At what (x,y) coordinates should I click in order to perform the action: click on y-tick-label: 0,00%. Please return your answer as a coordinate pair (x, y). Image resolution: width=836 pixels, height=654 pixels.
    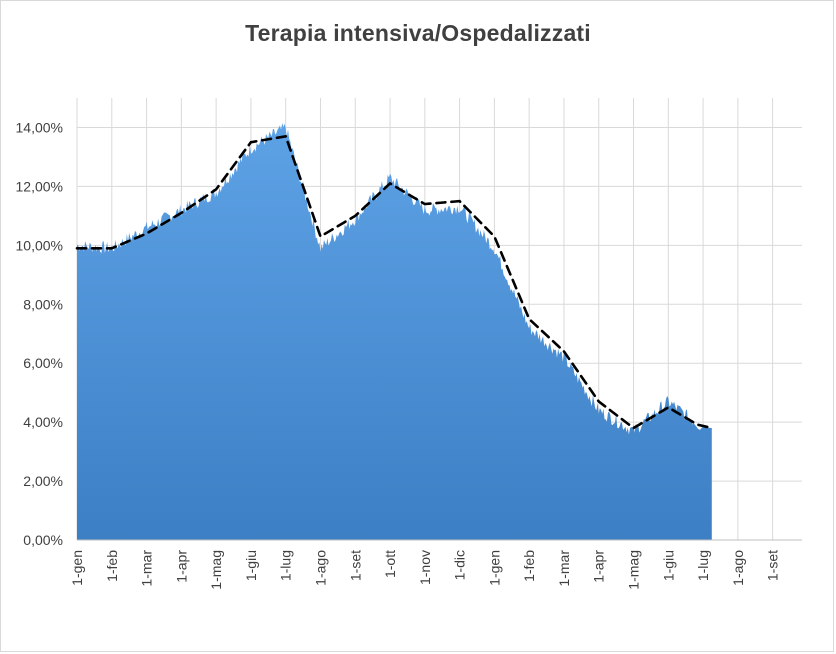
    Looking at the image, I should click on (43, 540).